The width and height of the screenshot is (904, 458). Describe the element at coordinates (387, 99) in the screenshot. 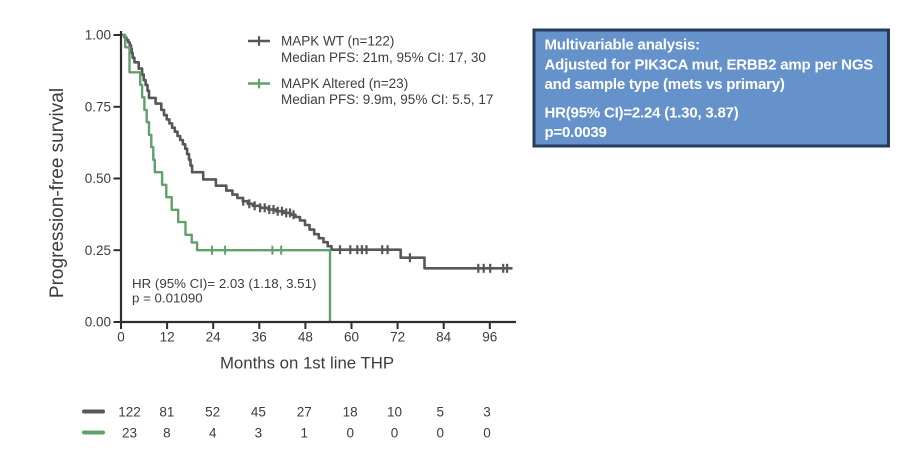

I see `svg-text:Median PFS: 9.9m, 95% CI: 5.5,: Median PFS: 9.9m, 95% CI: 5.5, 17` at that location.